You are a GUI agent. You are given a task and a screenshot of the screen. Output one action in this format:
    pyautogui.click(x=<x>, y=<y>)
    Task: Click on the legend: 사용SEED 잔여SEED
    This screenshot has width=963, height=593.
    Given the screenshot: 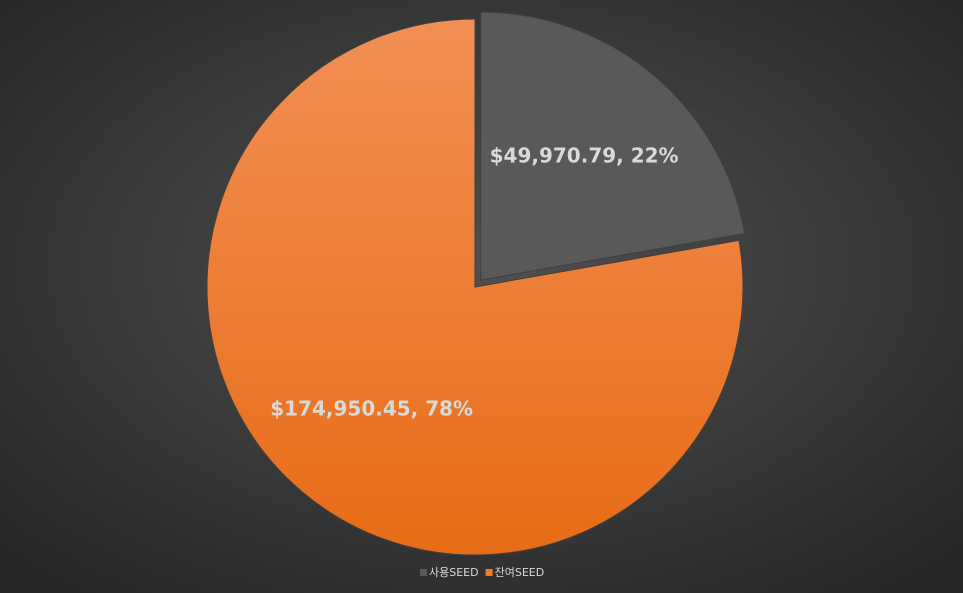 What is the action you would take?
    pyautogui.click(x=482, y=572)
    